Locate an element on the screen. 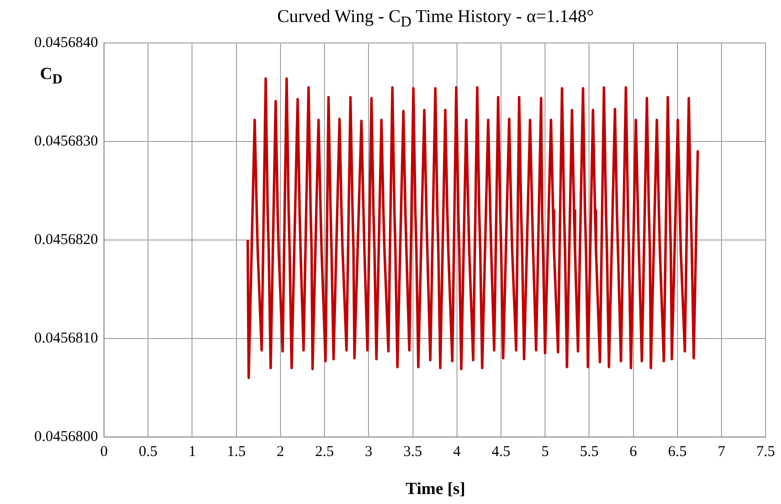  x-tick-label: 6 is located at coordinates (634, 452).